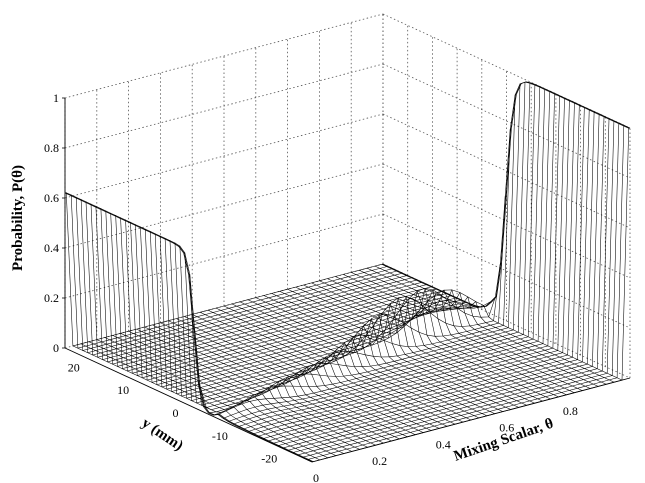 The height and width of the screenshot is (483, 645). What do you see at coordinates (471, 420) in the screenshot?
I see `x-axis-line` at bounding box center [471, 420].